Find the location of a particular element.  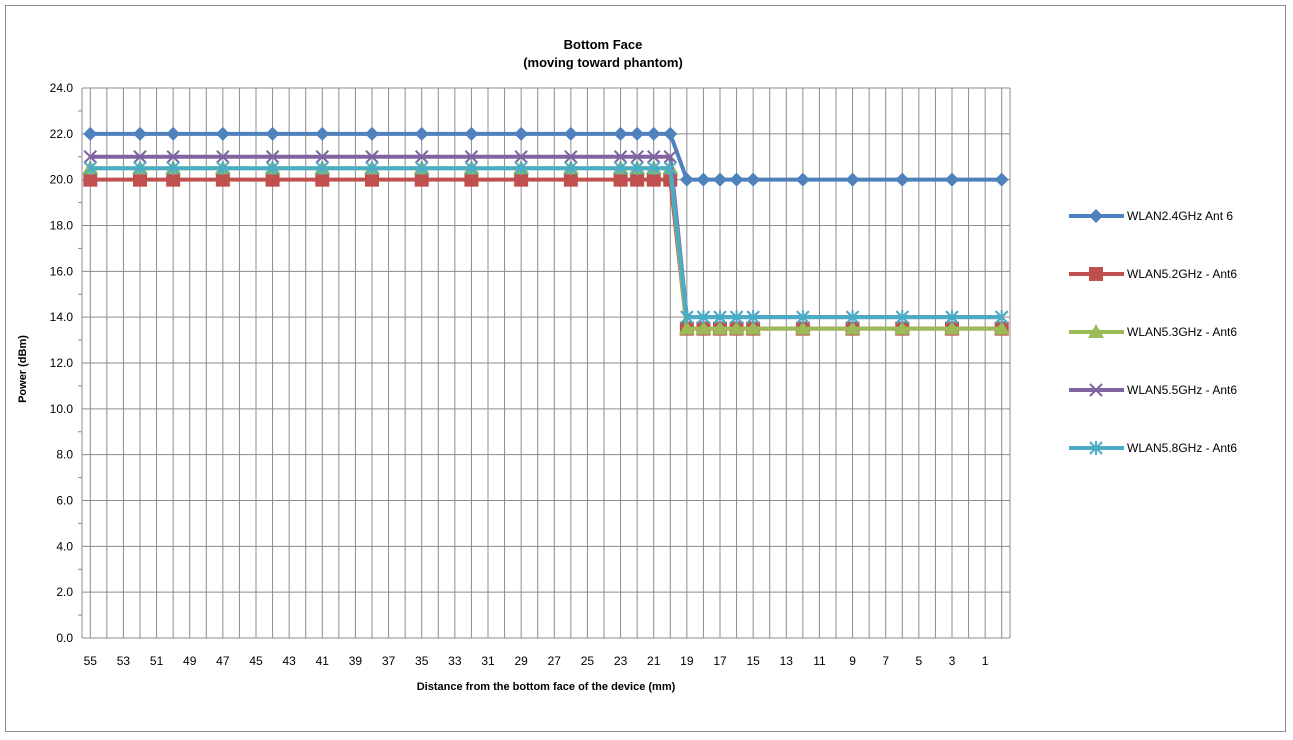

x-tick-label: 55 is located at coordinates (91, 661).